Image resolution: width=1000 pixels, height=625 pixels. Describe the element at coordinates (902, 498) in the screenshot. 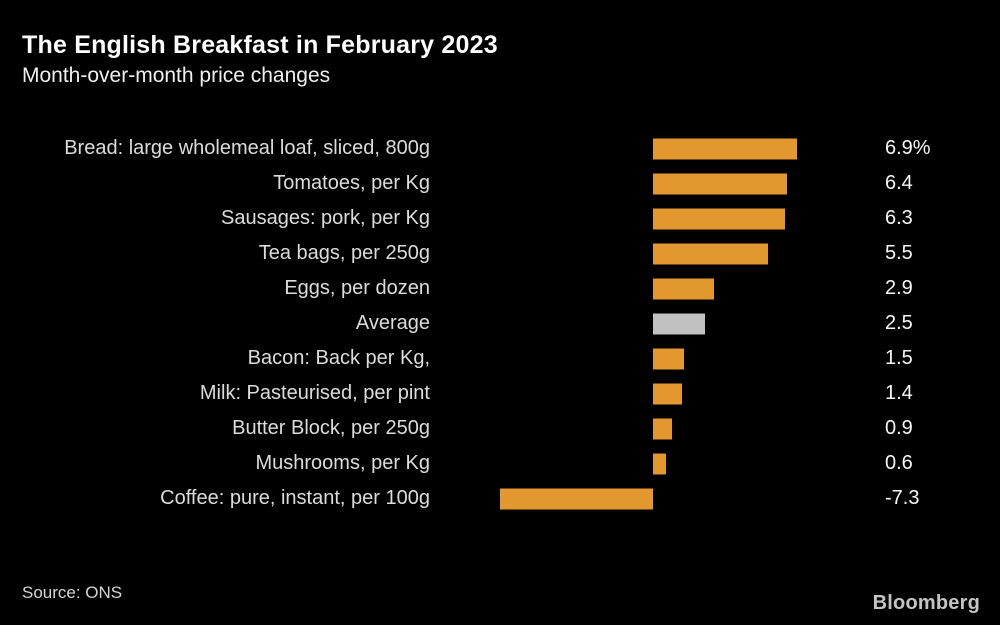

I see `value-label: -7.3` at that location.